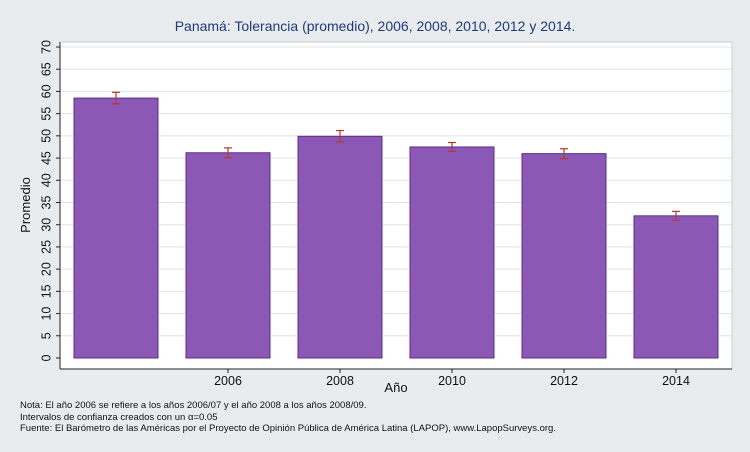 Image resolution: width=750 pixels, height=452 pixels. What do you see at coordinates (46, 247) in the screenshot?
I see `y-tick-label: 25` at bounding box center [46, 247].